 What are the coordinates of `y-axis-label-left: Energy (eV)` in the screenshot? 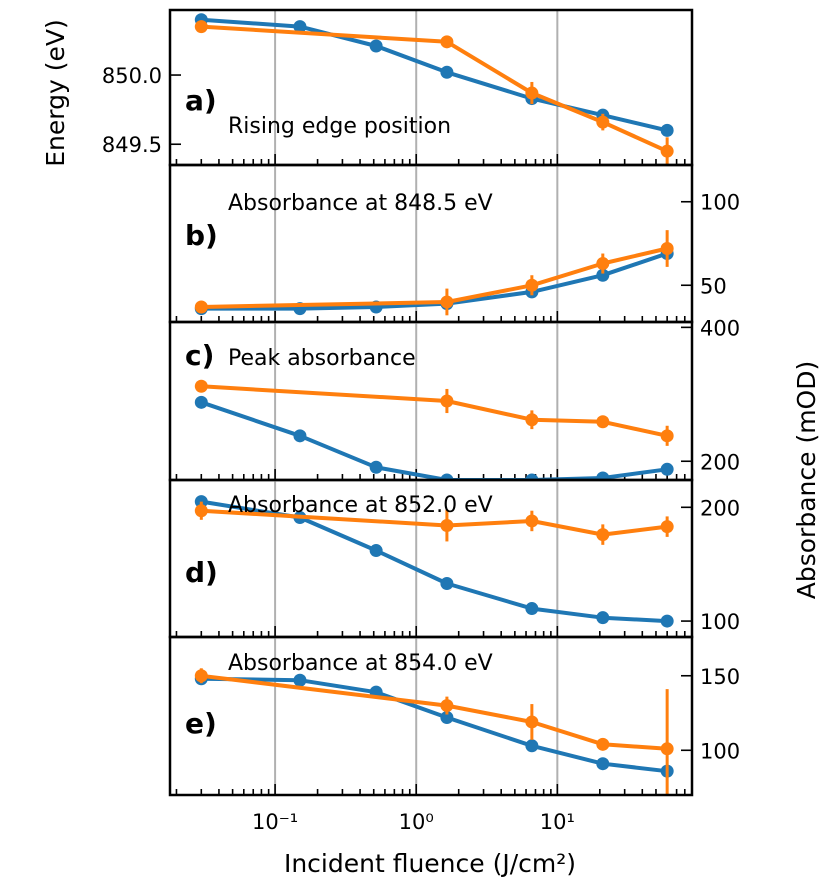 It's located at (55, 92).